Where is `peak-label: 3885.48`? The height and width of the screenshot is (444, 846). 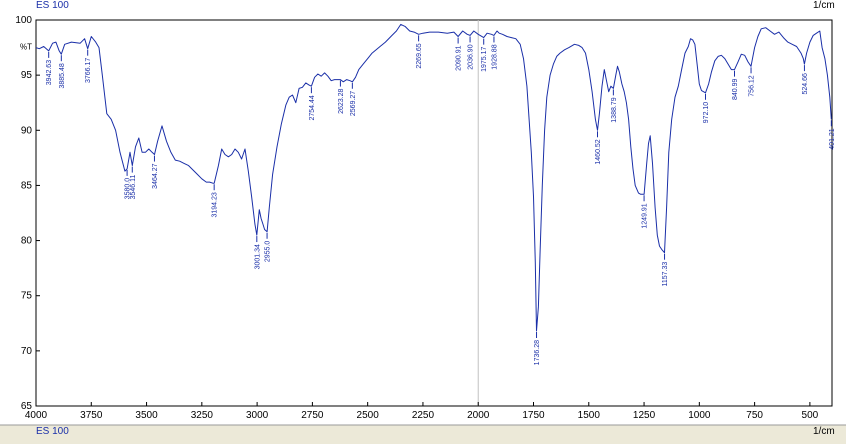 peak-label: 3885.48 is located at coordinates (62, 75).